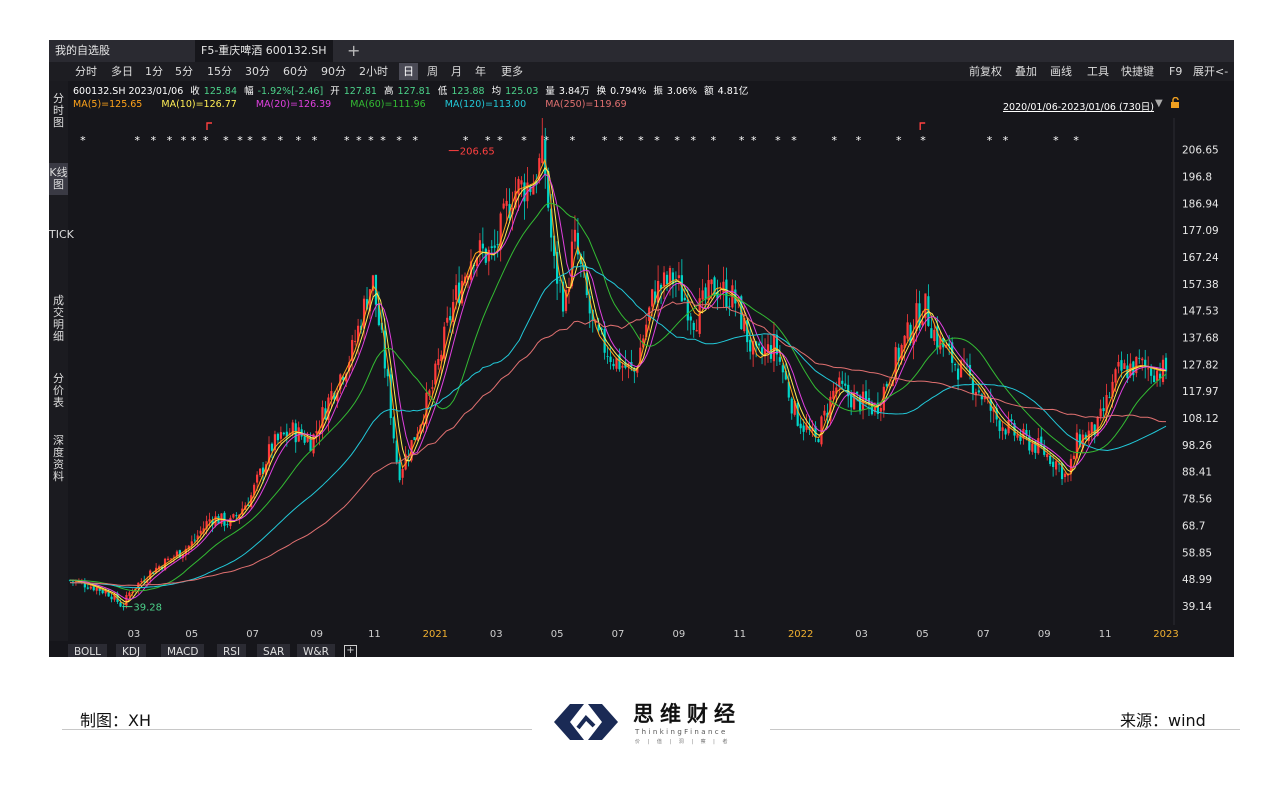 The width and height of the screenshot is (1268, 799). What do you see at coordinates (1159, 103) in the screenshot?
I see `chevron-down-icon: ▼` at bounding box center [1159, 103].